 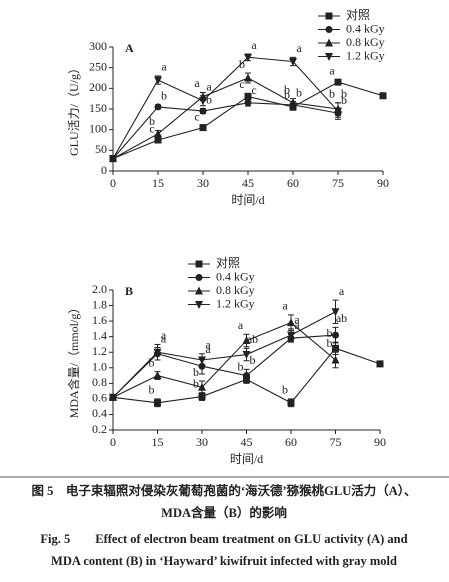 I want to click on caption-zh: MDA含量（B）的影响, so click(x=224, y=512).